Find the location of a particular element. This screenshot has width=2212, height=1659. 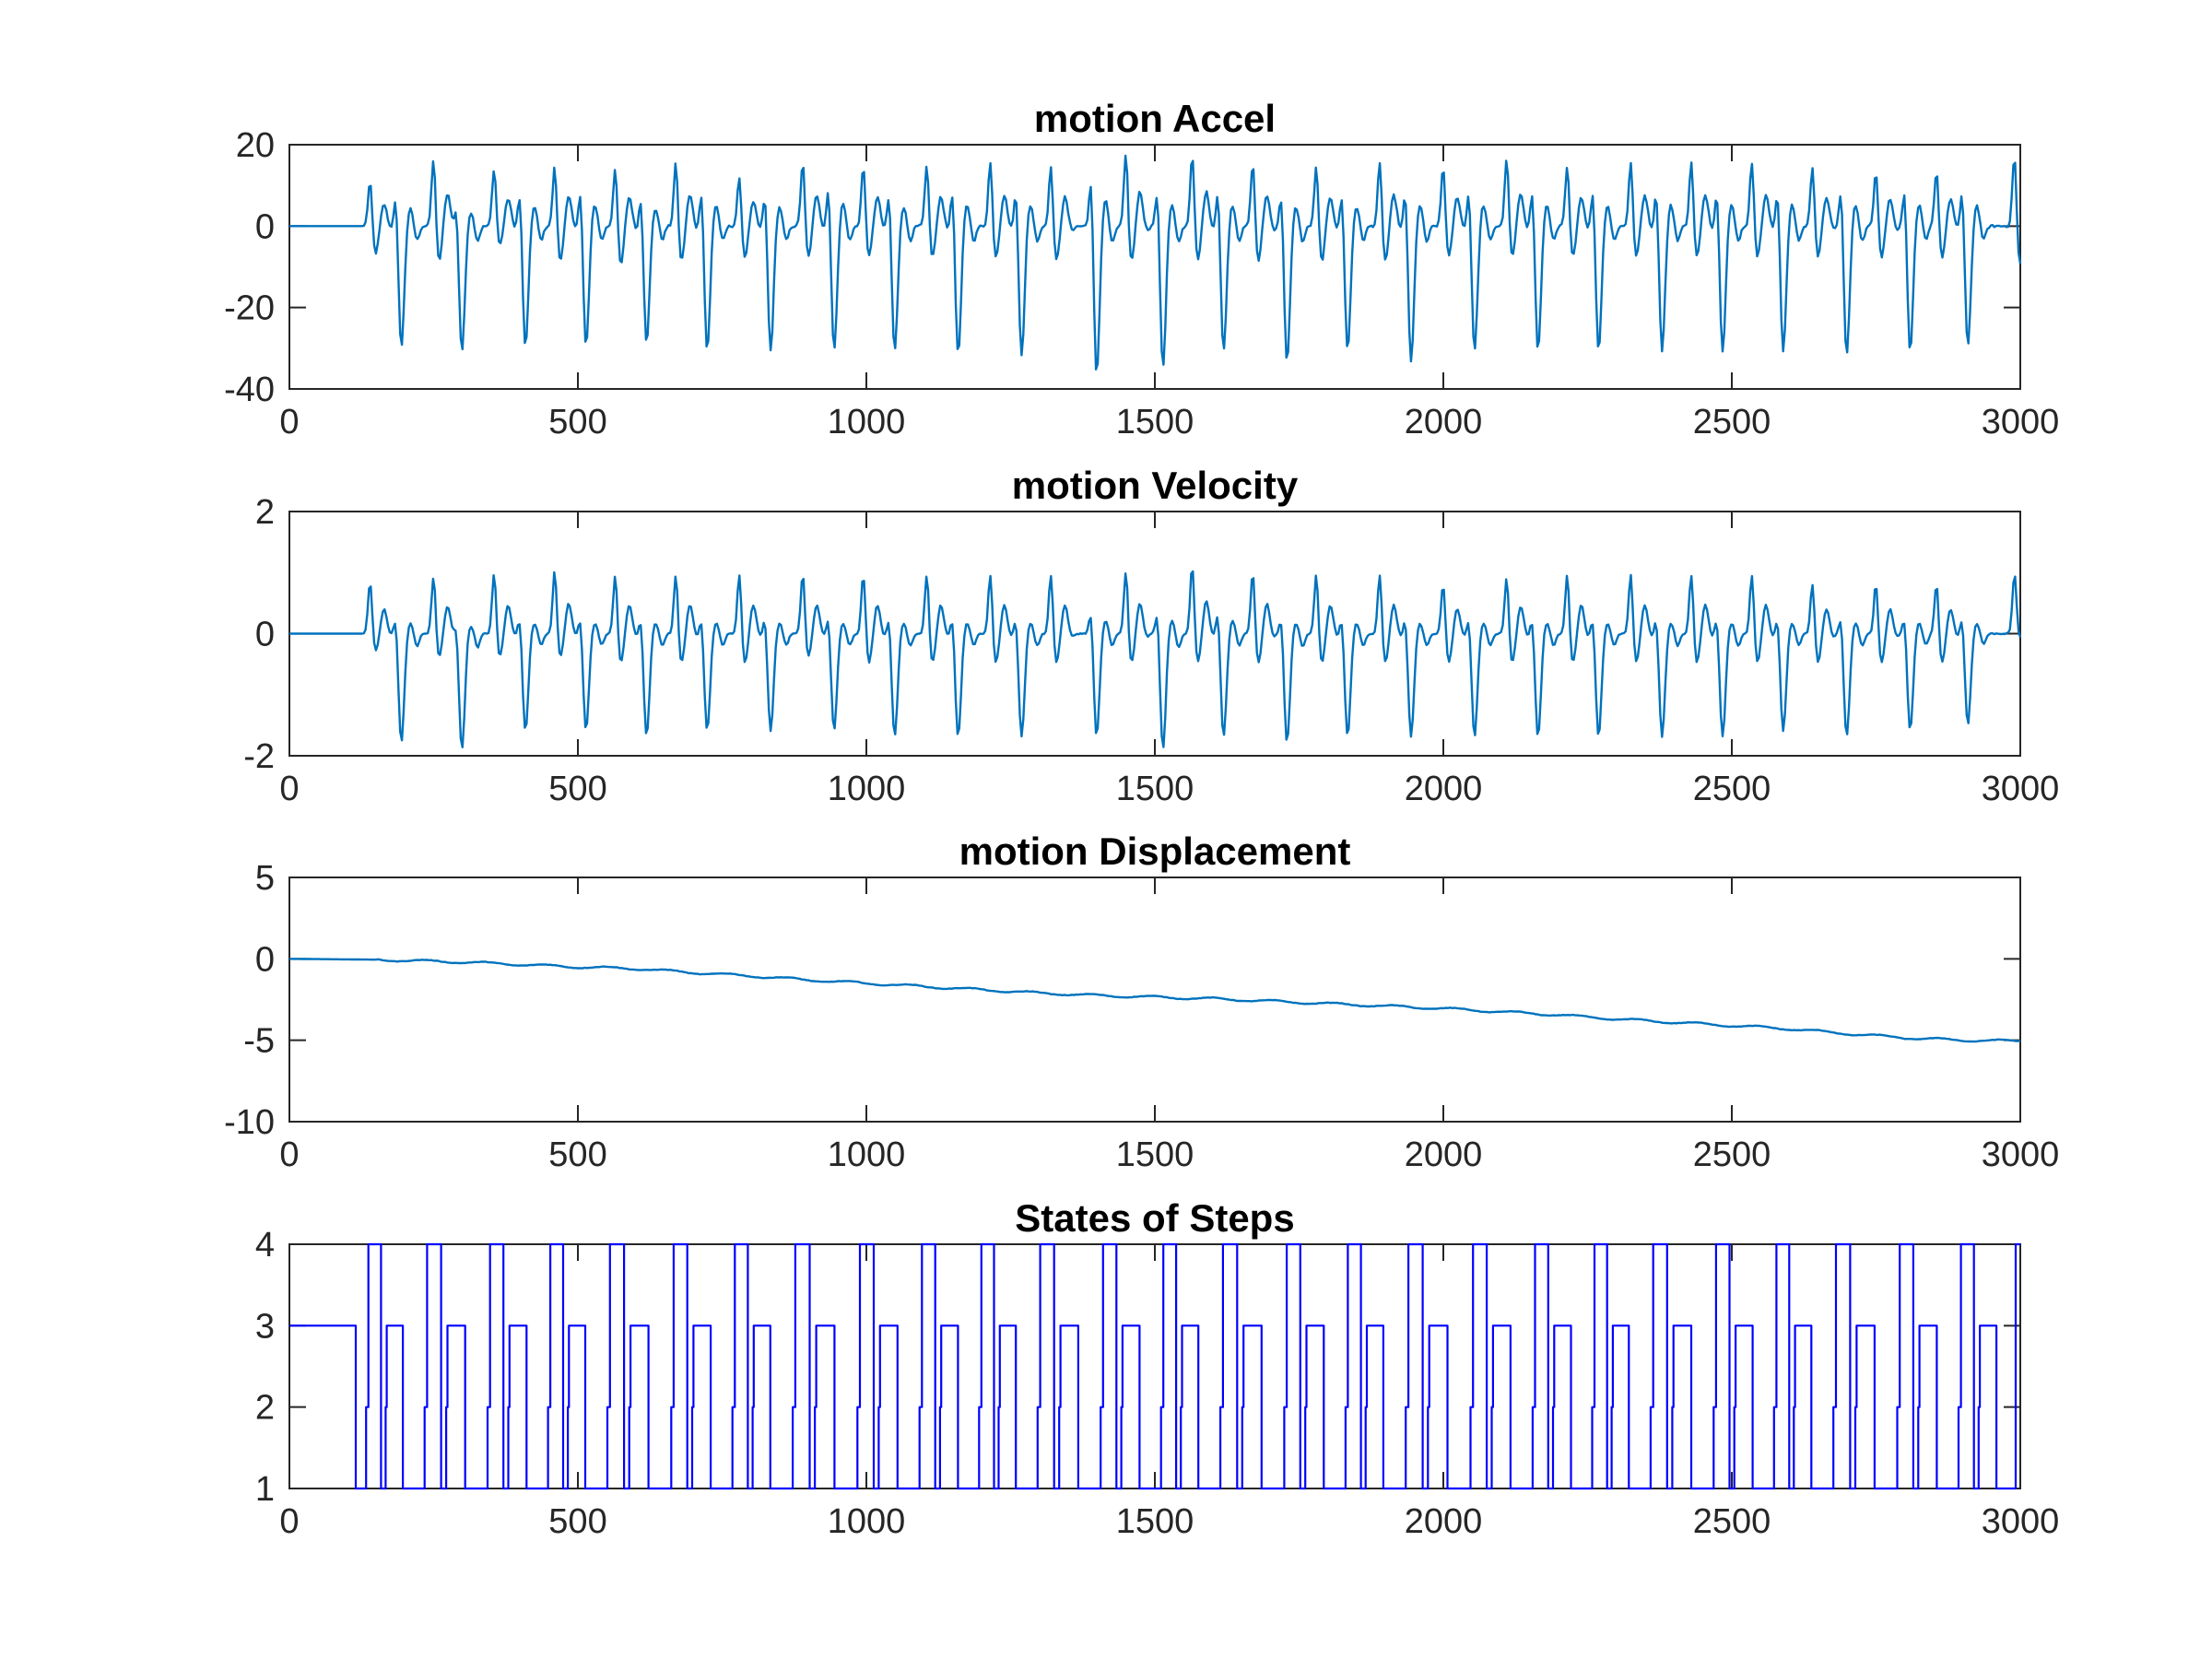

y-tick-label: 3 is located at coordinates (265, 1326).